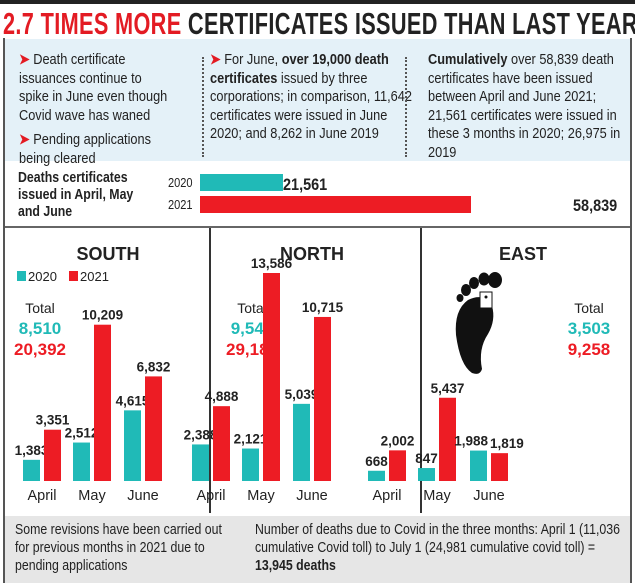  What do you see at coordinates (252, 328) in the screenshot?
I see `total-2020: 9,548` at bounding box center [252, 328].